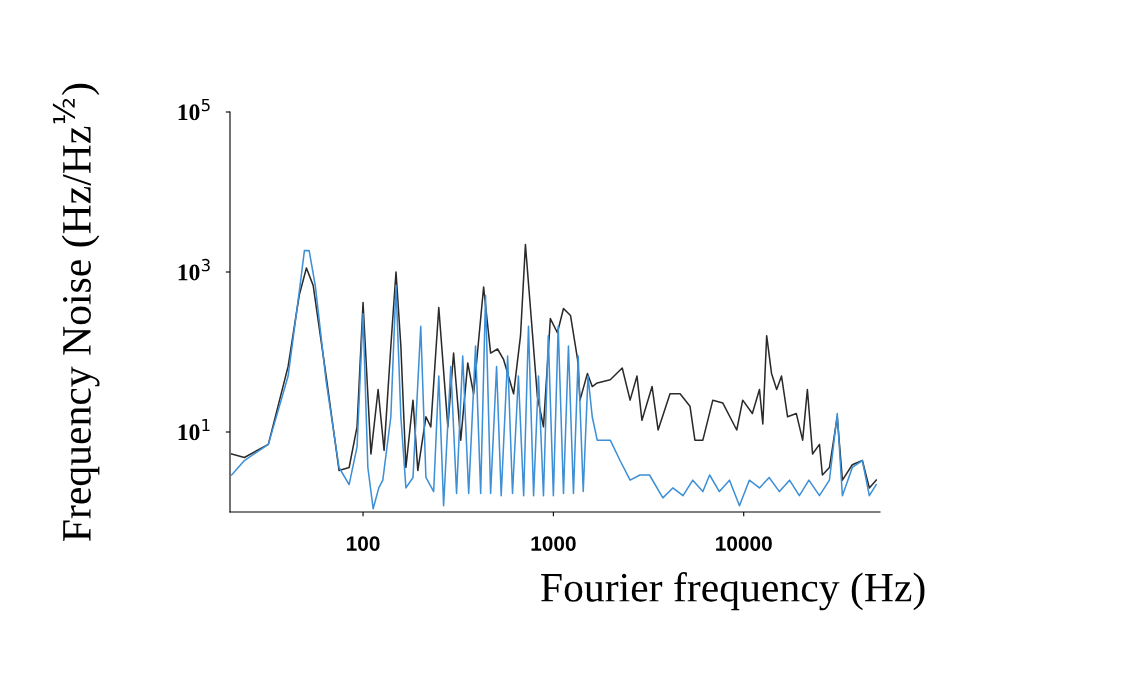 This screenshot has height=685, width=1137. Describe the element at coordinates (194, 269) in the screenshot. I see `y-tick-label: 10$^{3}$` at that location.